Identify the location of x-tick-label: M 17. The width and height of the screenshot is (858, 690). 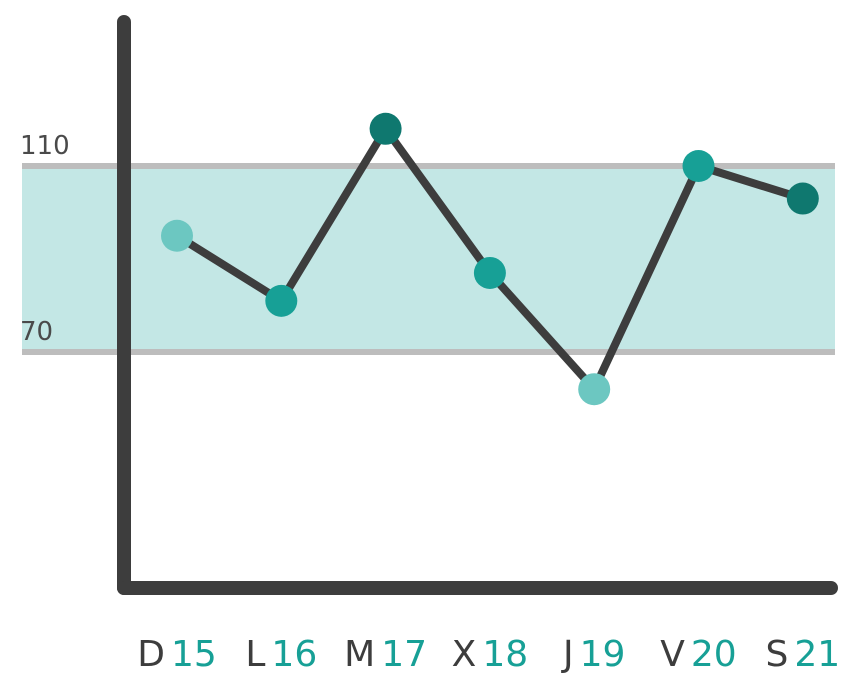
(385, 654).